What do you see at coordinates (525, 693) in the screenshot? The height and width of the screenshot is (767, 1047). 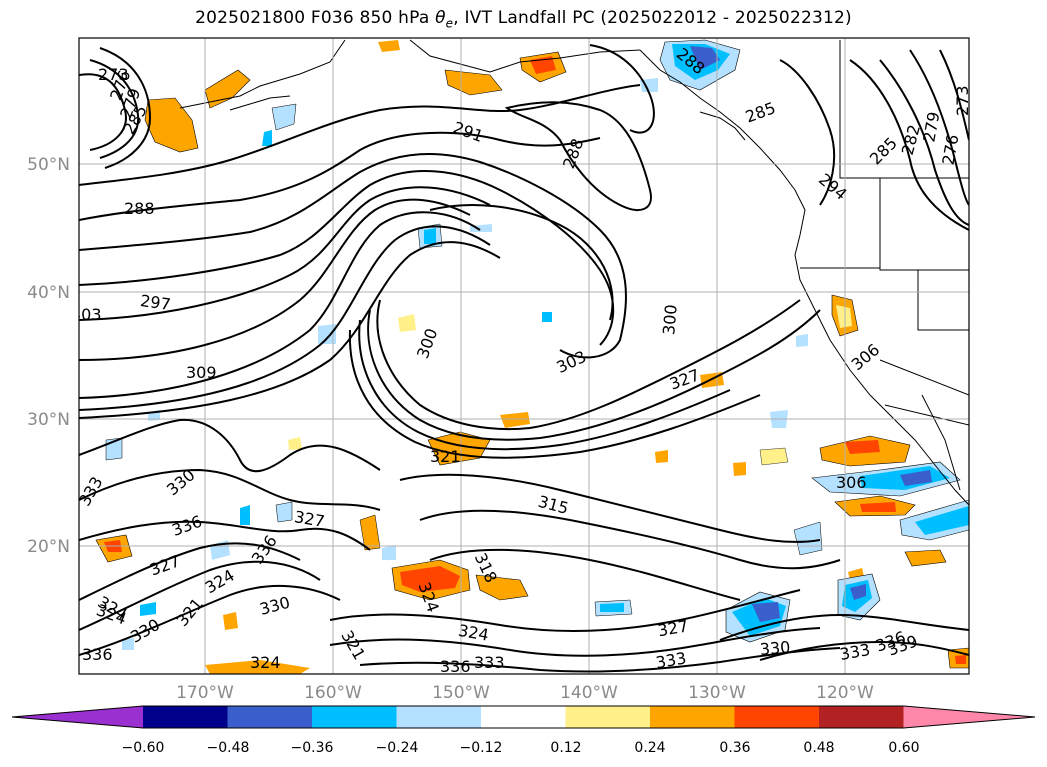 I see `longitude-axis: 170°W 160°W 150°W 140°W 130°W 120°W` at bounding box center [525, 693].